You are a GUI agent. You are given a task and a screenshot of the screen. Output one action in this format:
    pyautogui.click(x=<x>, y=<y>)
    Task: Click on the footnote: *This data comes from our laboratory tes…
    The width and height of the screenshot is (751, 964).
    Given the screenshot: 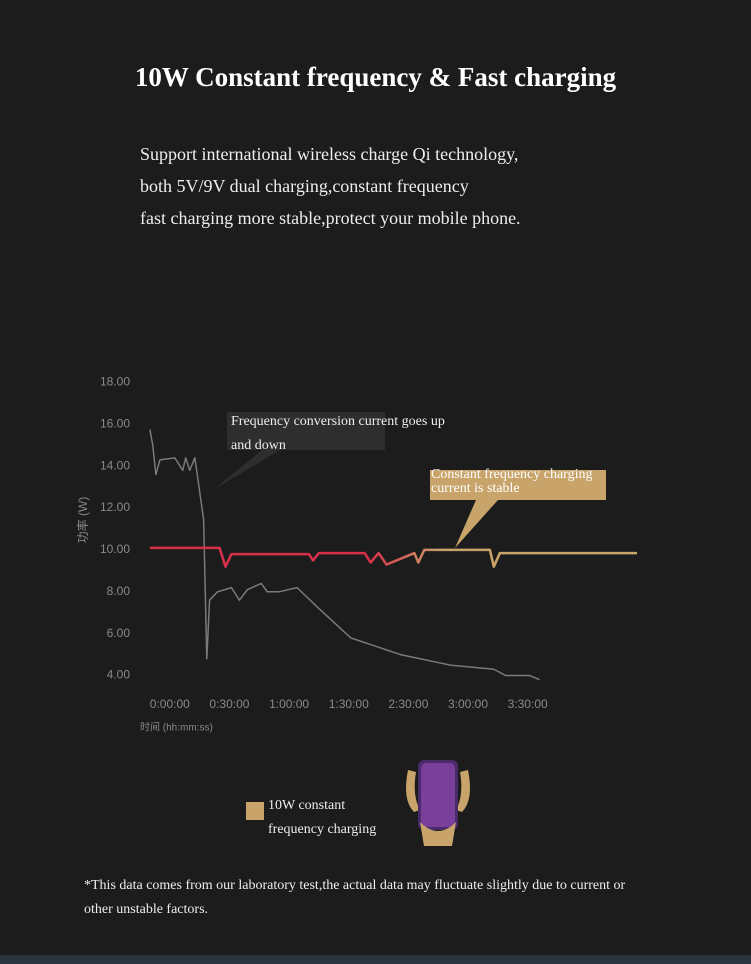 What is the action you would take?
    pyautogui.click(x=355, y=897)
    